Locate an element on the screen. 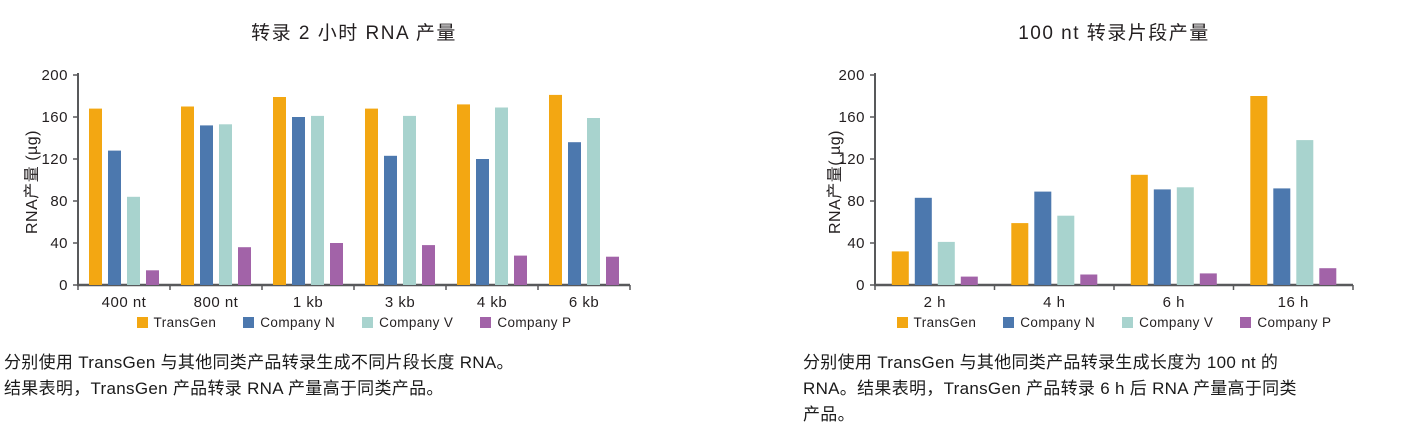  bar-company-p-16h is located at coordinates (1328, 276).